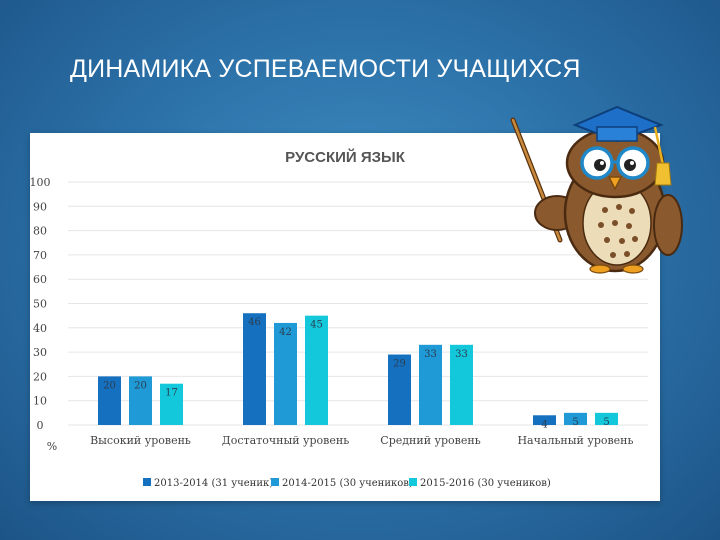 The image size is (720, 540). I want to click on y-tick-label: 80, so click(40, 231).